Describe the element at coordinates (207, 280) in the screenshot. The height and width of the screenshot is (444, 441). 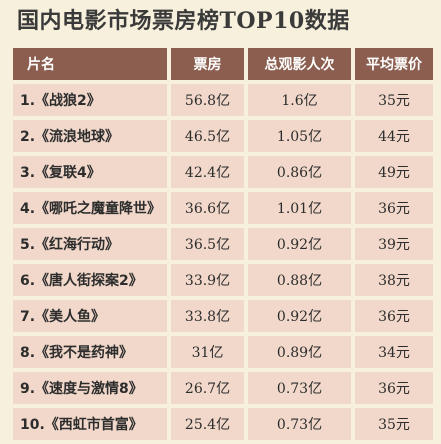
I see `box-office-cell: 33.9亿` at that location.